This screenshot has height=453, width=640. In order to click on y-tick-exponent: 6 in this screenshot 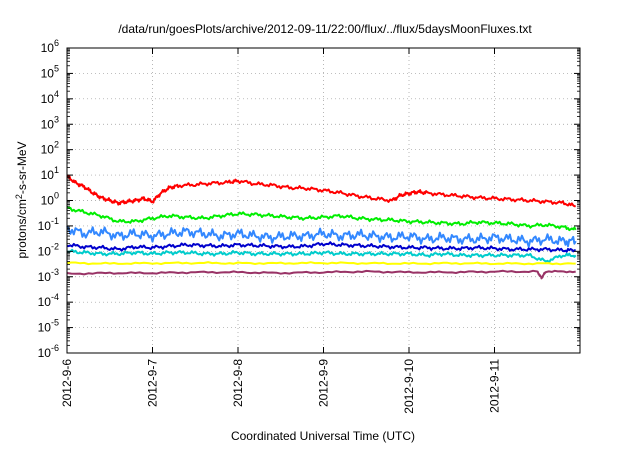, I will do `click(56, 43)`.